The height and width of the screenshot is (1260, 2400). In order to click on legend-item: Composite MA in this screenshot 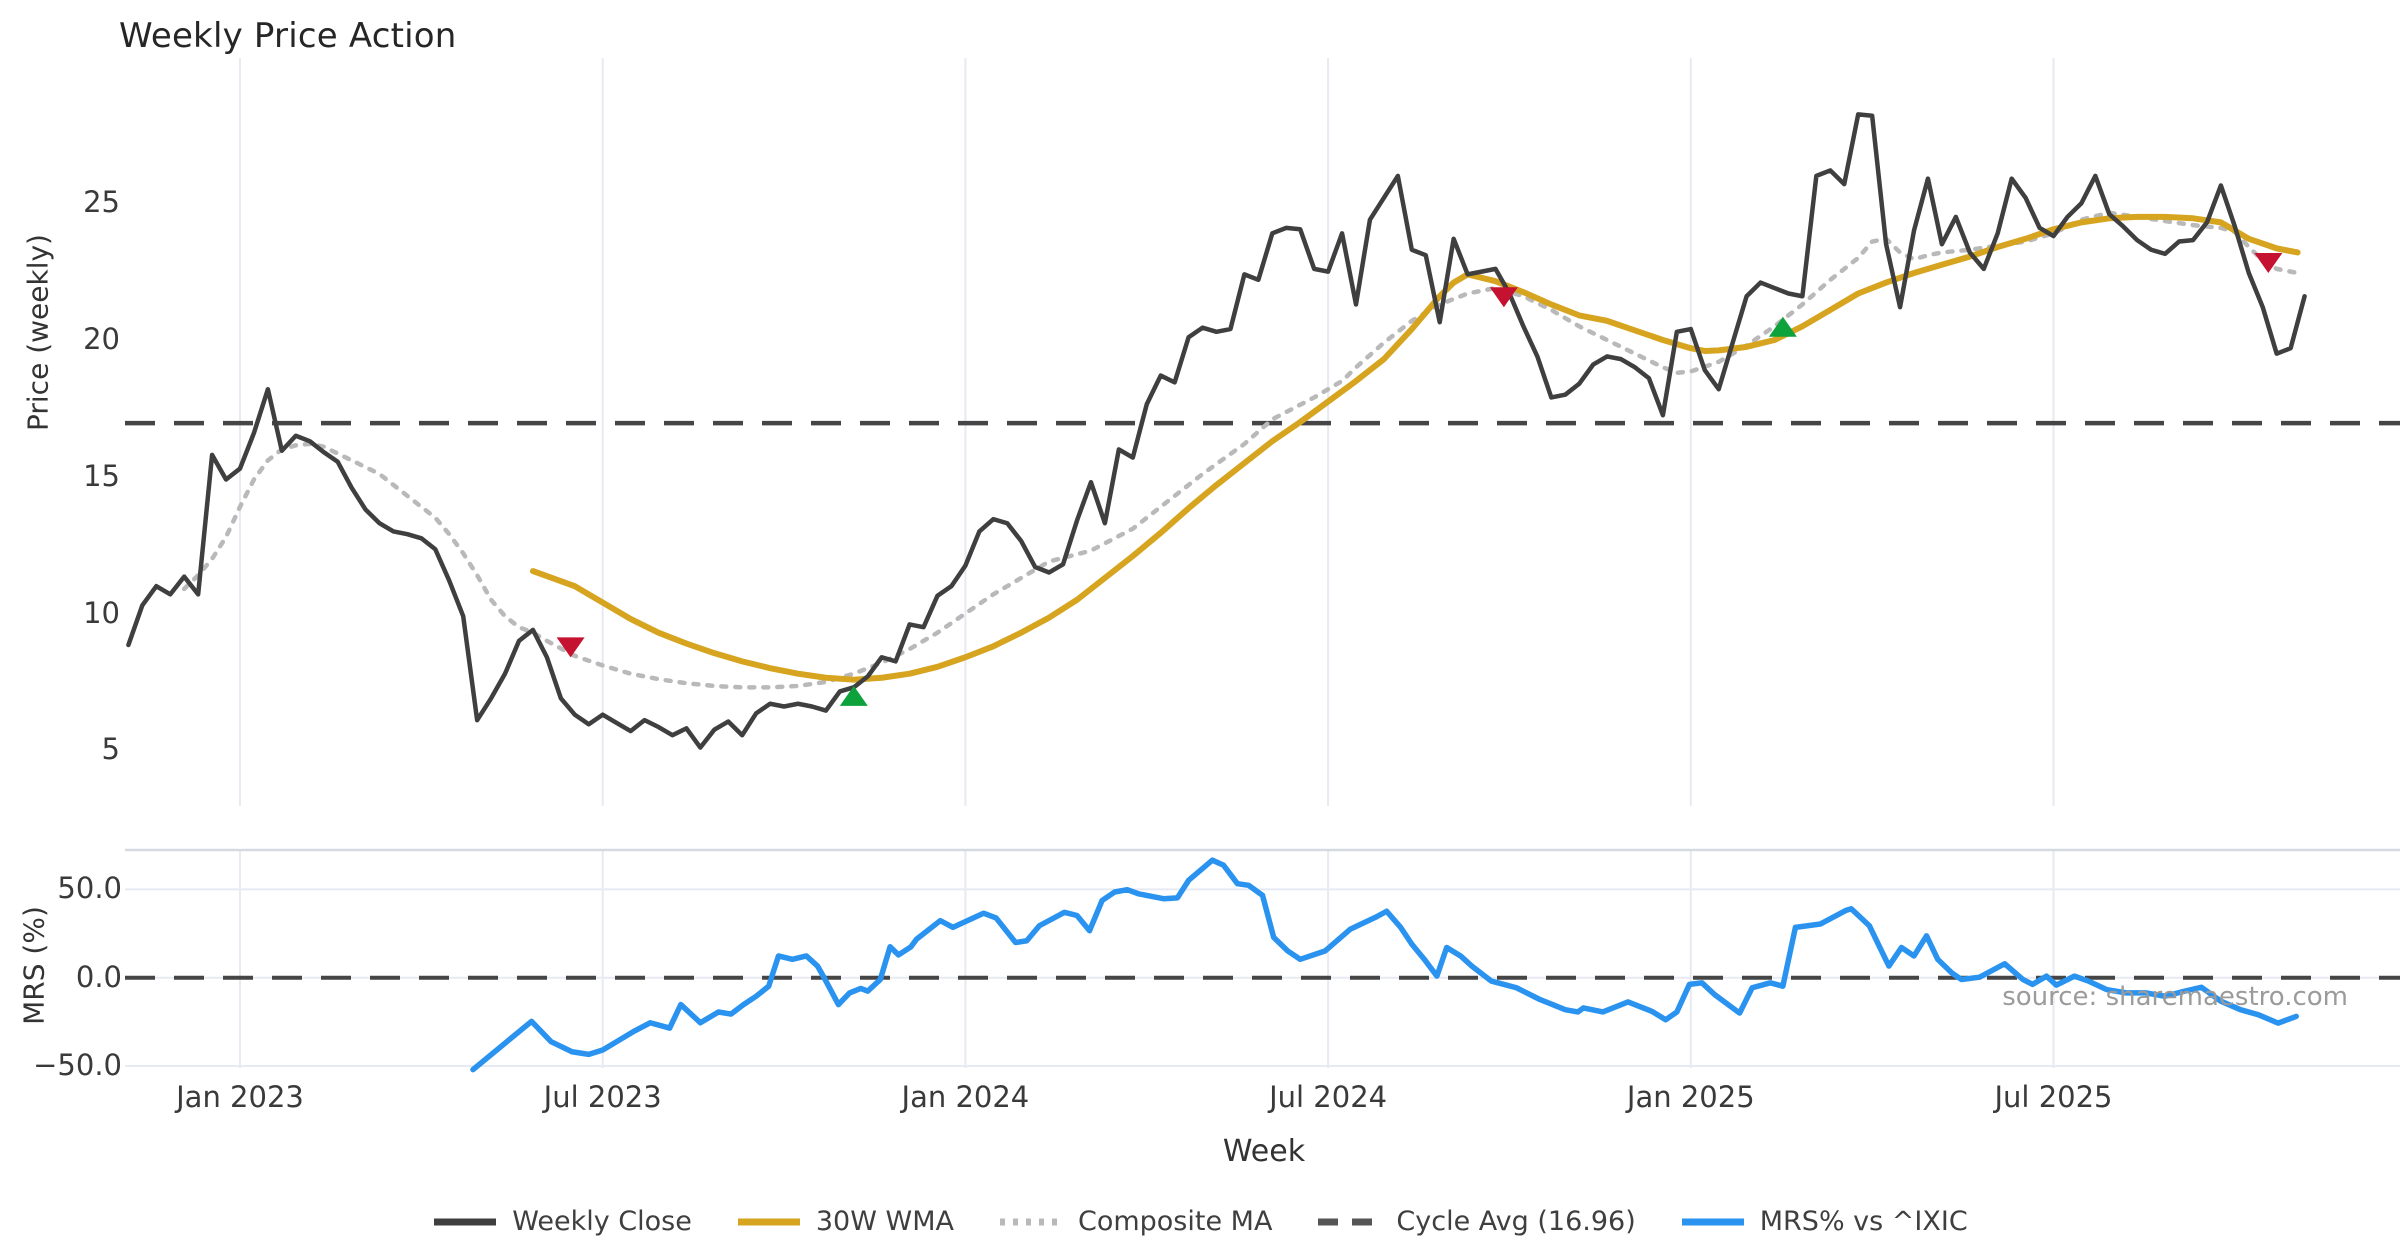, I will do `click(1135, 1221)`.